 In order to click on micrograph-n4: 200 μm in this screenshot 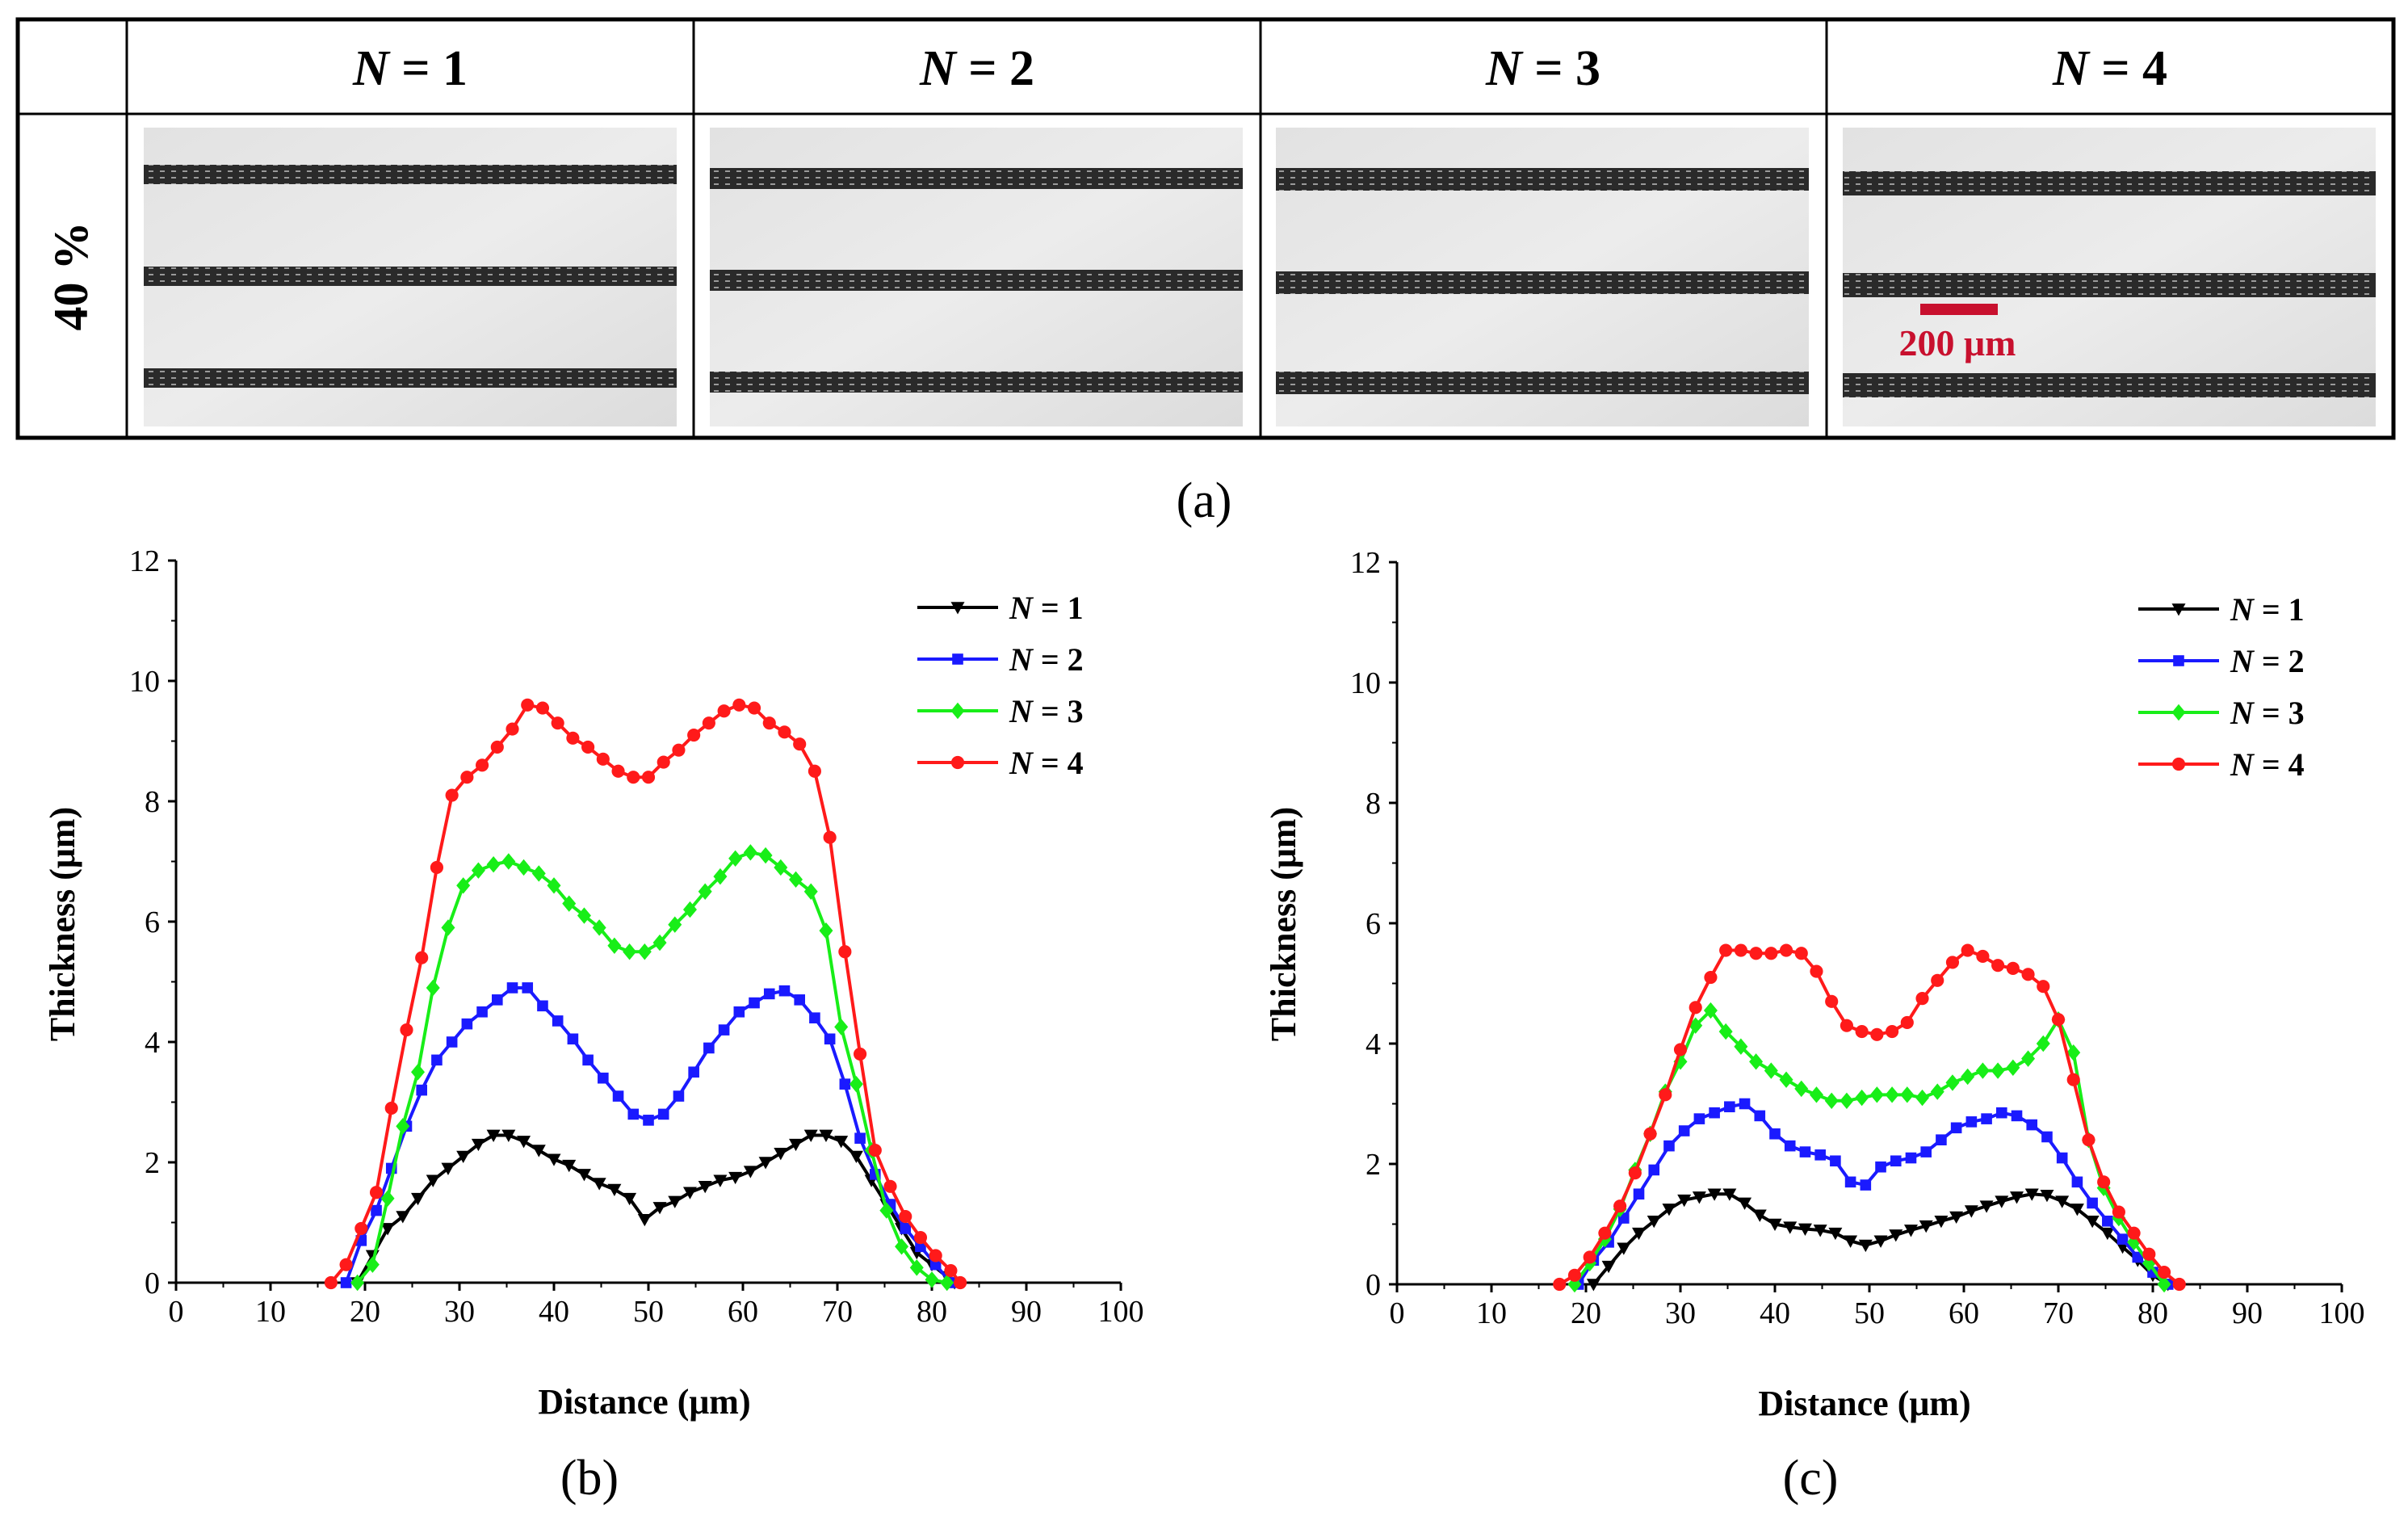, I will do `click(2109, 277)`.